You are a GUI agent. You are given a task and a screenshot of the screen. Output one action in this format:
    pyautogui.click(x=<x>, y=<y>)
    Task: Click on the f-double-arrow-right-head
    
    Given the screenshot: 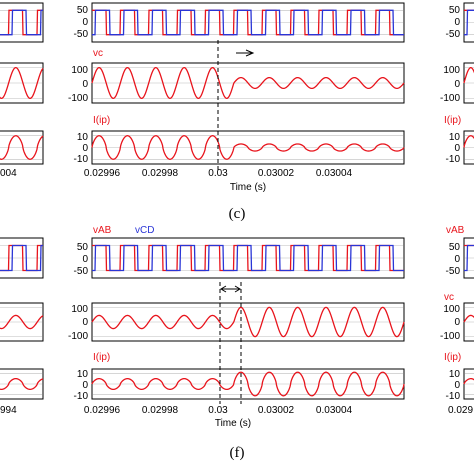 What is the action you would take?
    pyautogui.click(x=237, y=289)
    